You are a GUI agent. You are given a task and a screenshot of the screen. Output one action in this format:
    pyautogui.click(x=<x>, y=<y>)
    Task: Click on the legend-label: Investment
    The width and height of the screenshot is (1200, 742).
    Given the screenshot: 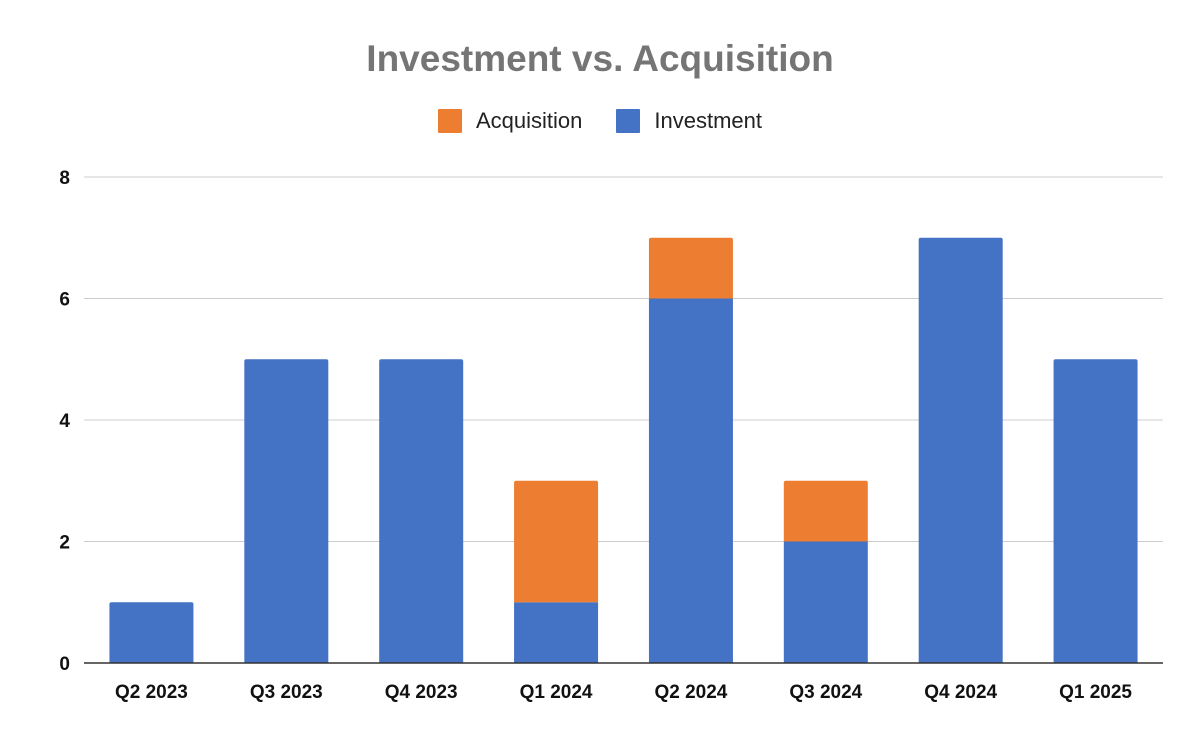 What is the action you would take?
    pyautogui.click(x=708, y=120)
    